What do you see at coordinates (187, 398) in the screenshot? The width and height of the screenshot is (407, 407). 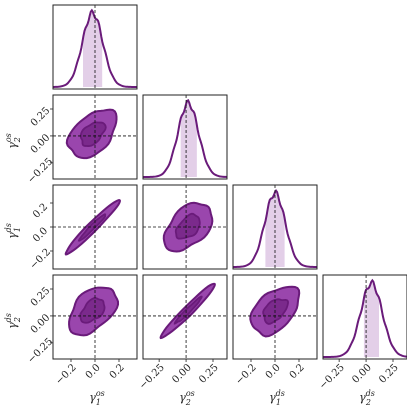 I see `x-axis-label-1: γos 2` at bounding box center [187, 398].